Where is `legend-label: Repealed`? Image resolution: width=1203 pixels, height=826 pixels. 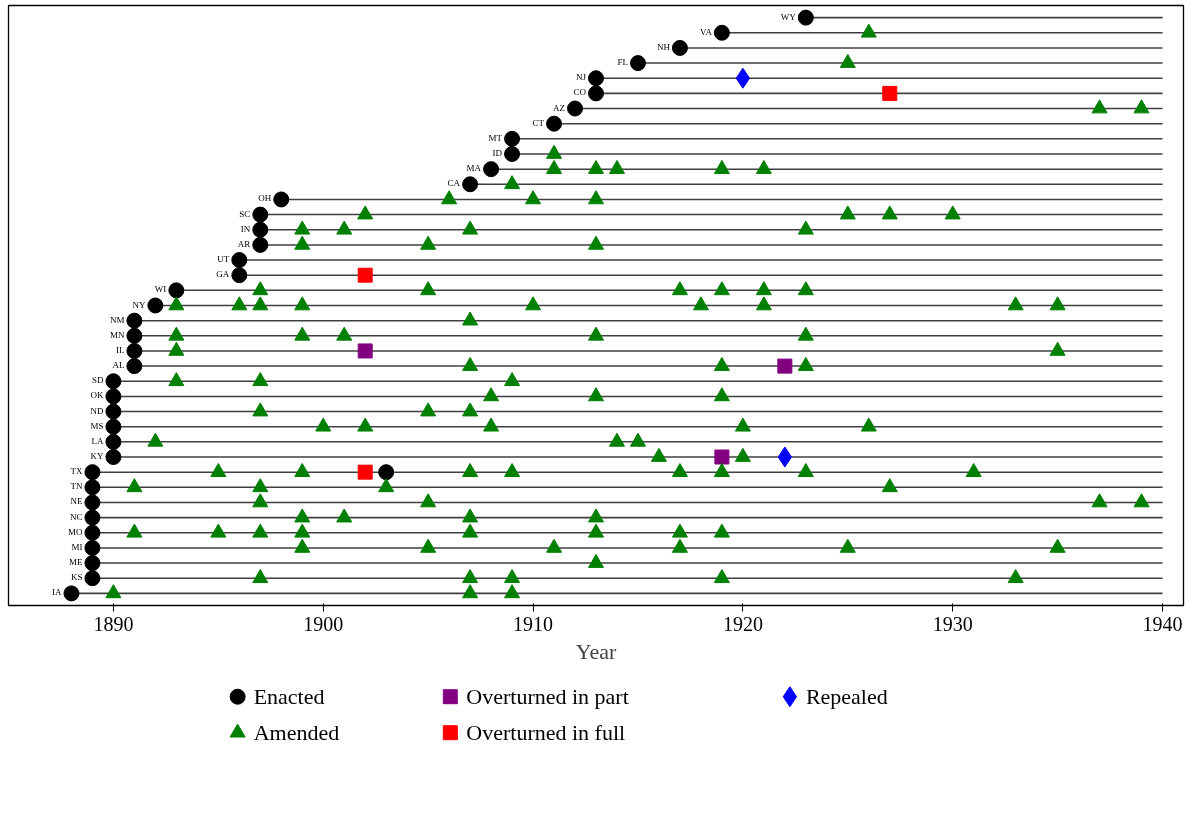
legend-label: Repealed is located at coordinates (846, 697).